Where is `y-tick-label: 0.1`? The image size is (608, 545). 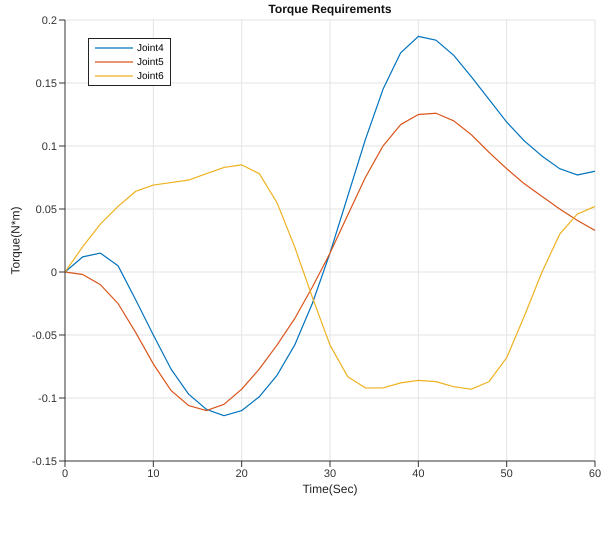
y-tick-label: 0.1 is located at coordinates (49, 146).